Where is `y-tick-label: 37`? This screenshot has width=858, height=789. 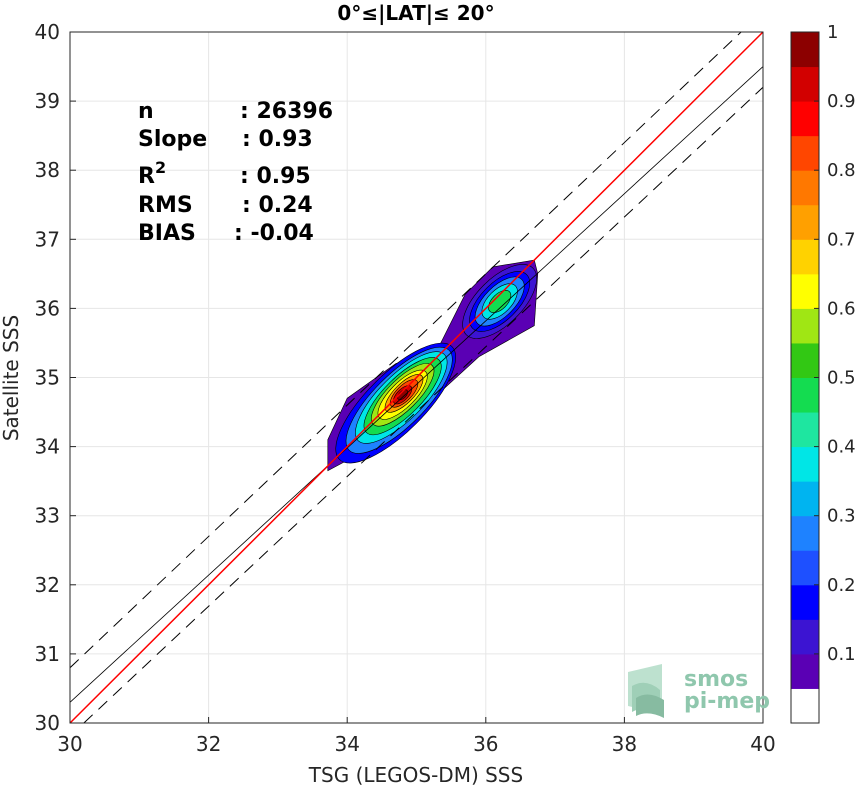
y-tick-label: 37 is located at coordinates (47, 239).